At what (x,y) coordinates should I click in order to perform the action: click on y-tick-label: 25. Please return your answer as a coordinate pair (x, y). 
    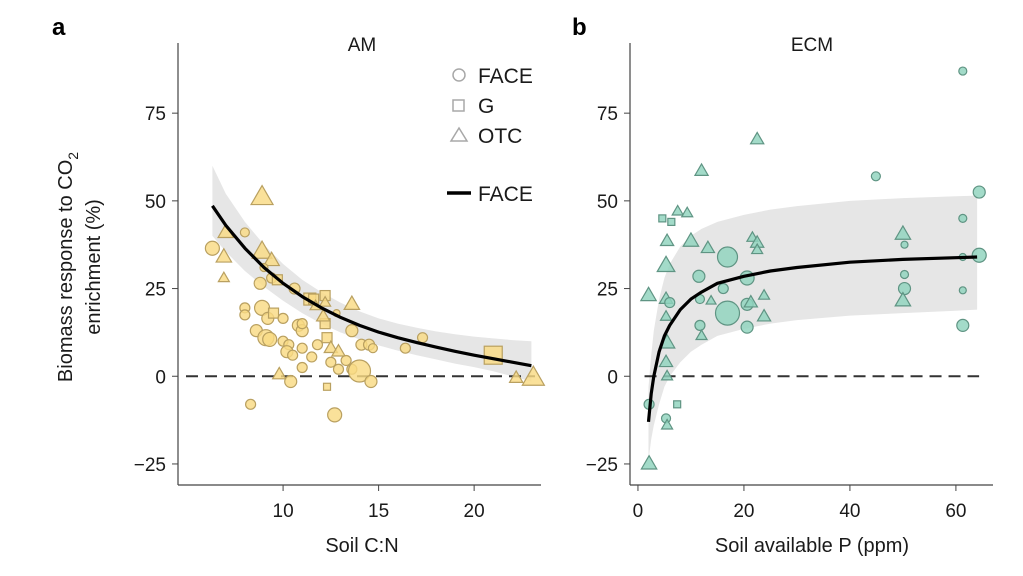
    Looking at the image, I should click on (607, 290).